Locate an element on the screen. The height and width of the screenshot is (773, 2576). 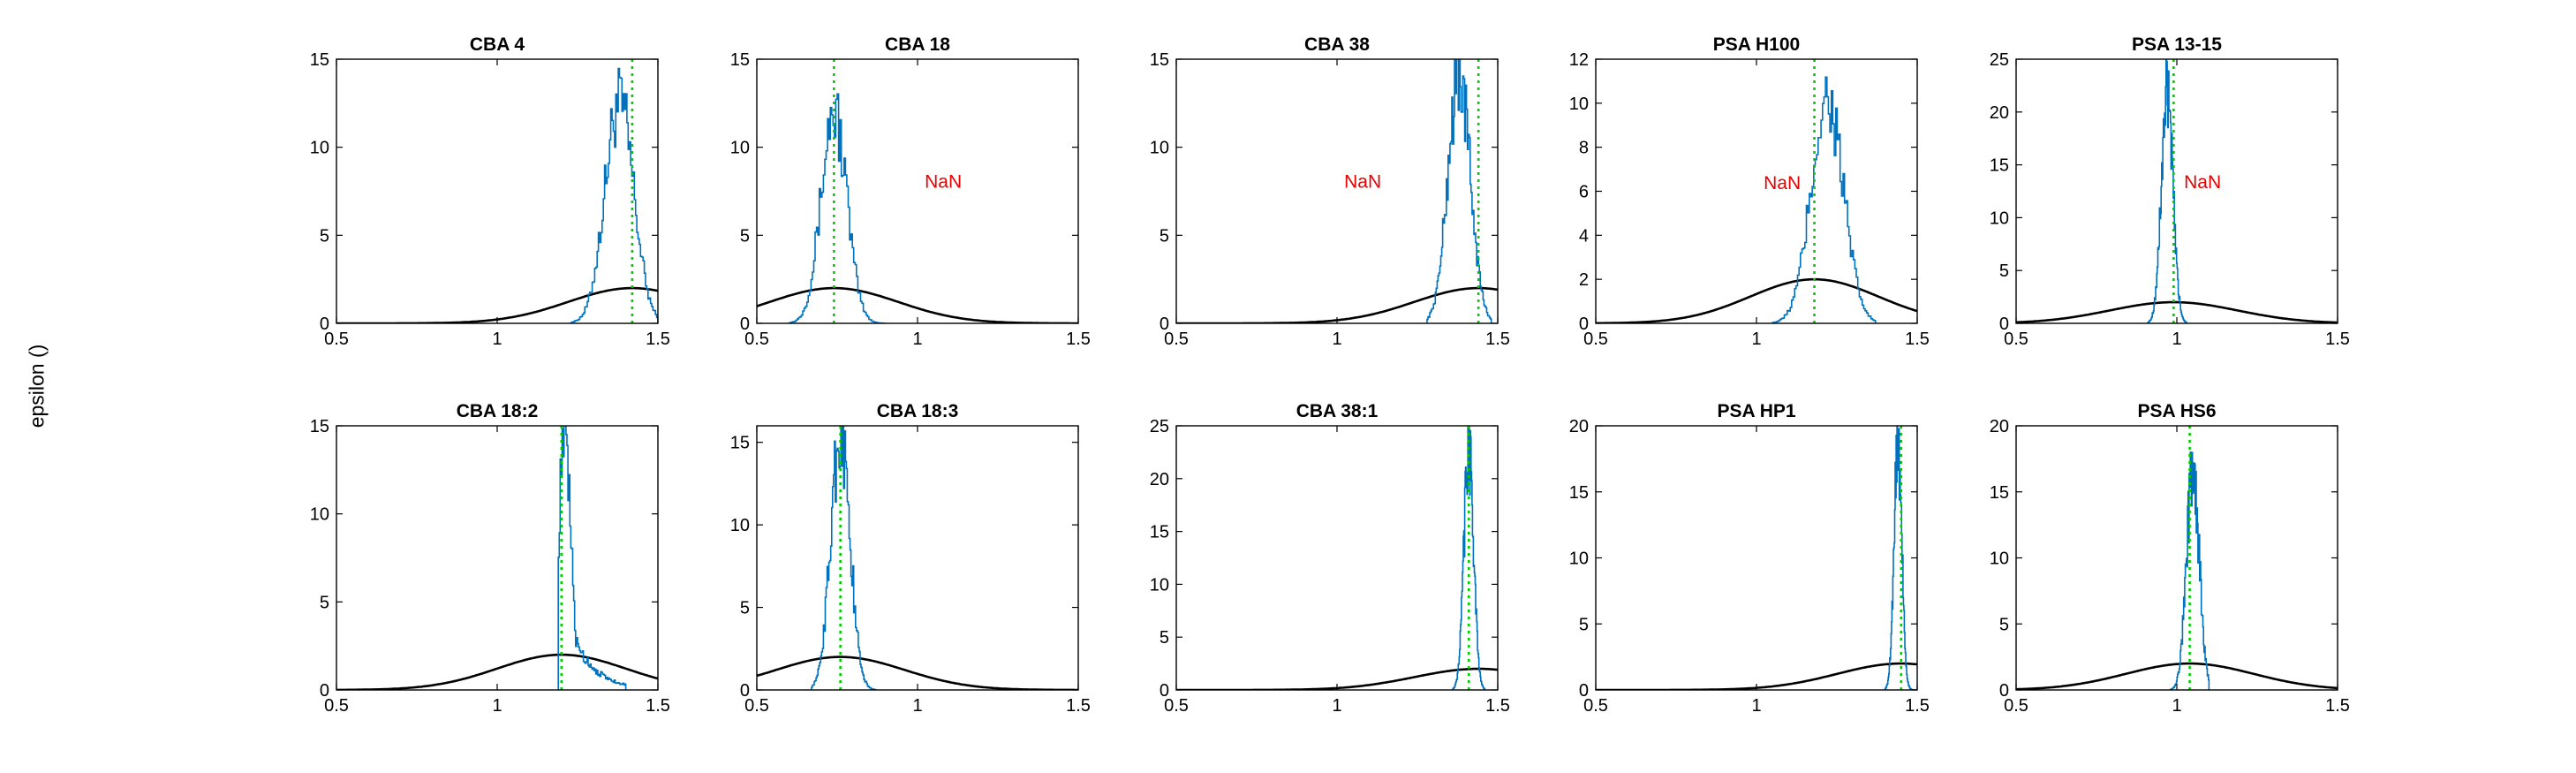
subplot-5: PSA 13-15 NaN 0.5 1 1.5 0 5 10 15 20 25 is located at coordinates (2170, 191).